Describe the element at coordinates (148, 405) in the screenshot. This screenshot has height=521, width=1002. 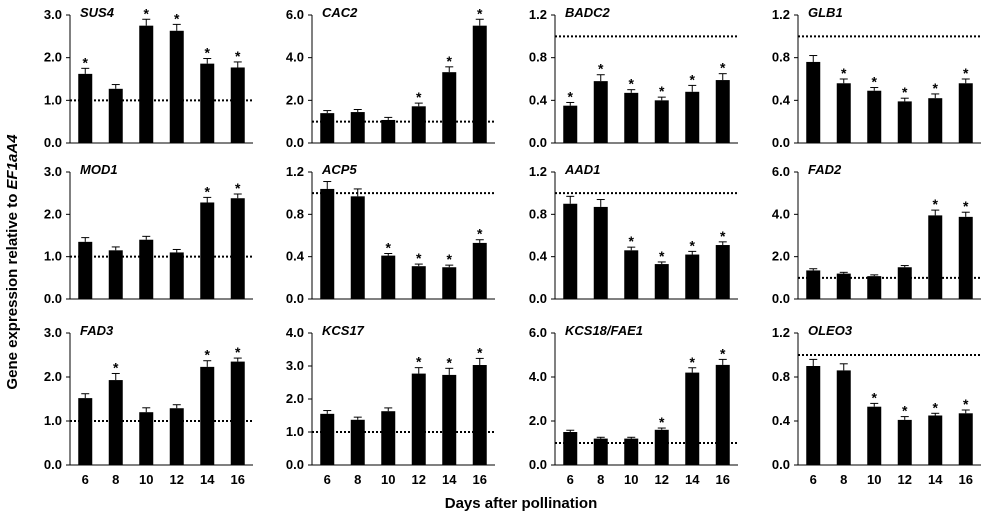
I see `panel-fad3: 0.0 1.0 2.0 3.0 6 * 8 10 12 * 14 * 16 FAD3` at that location.